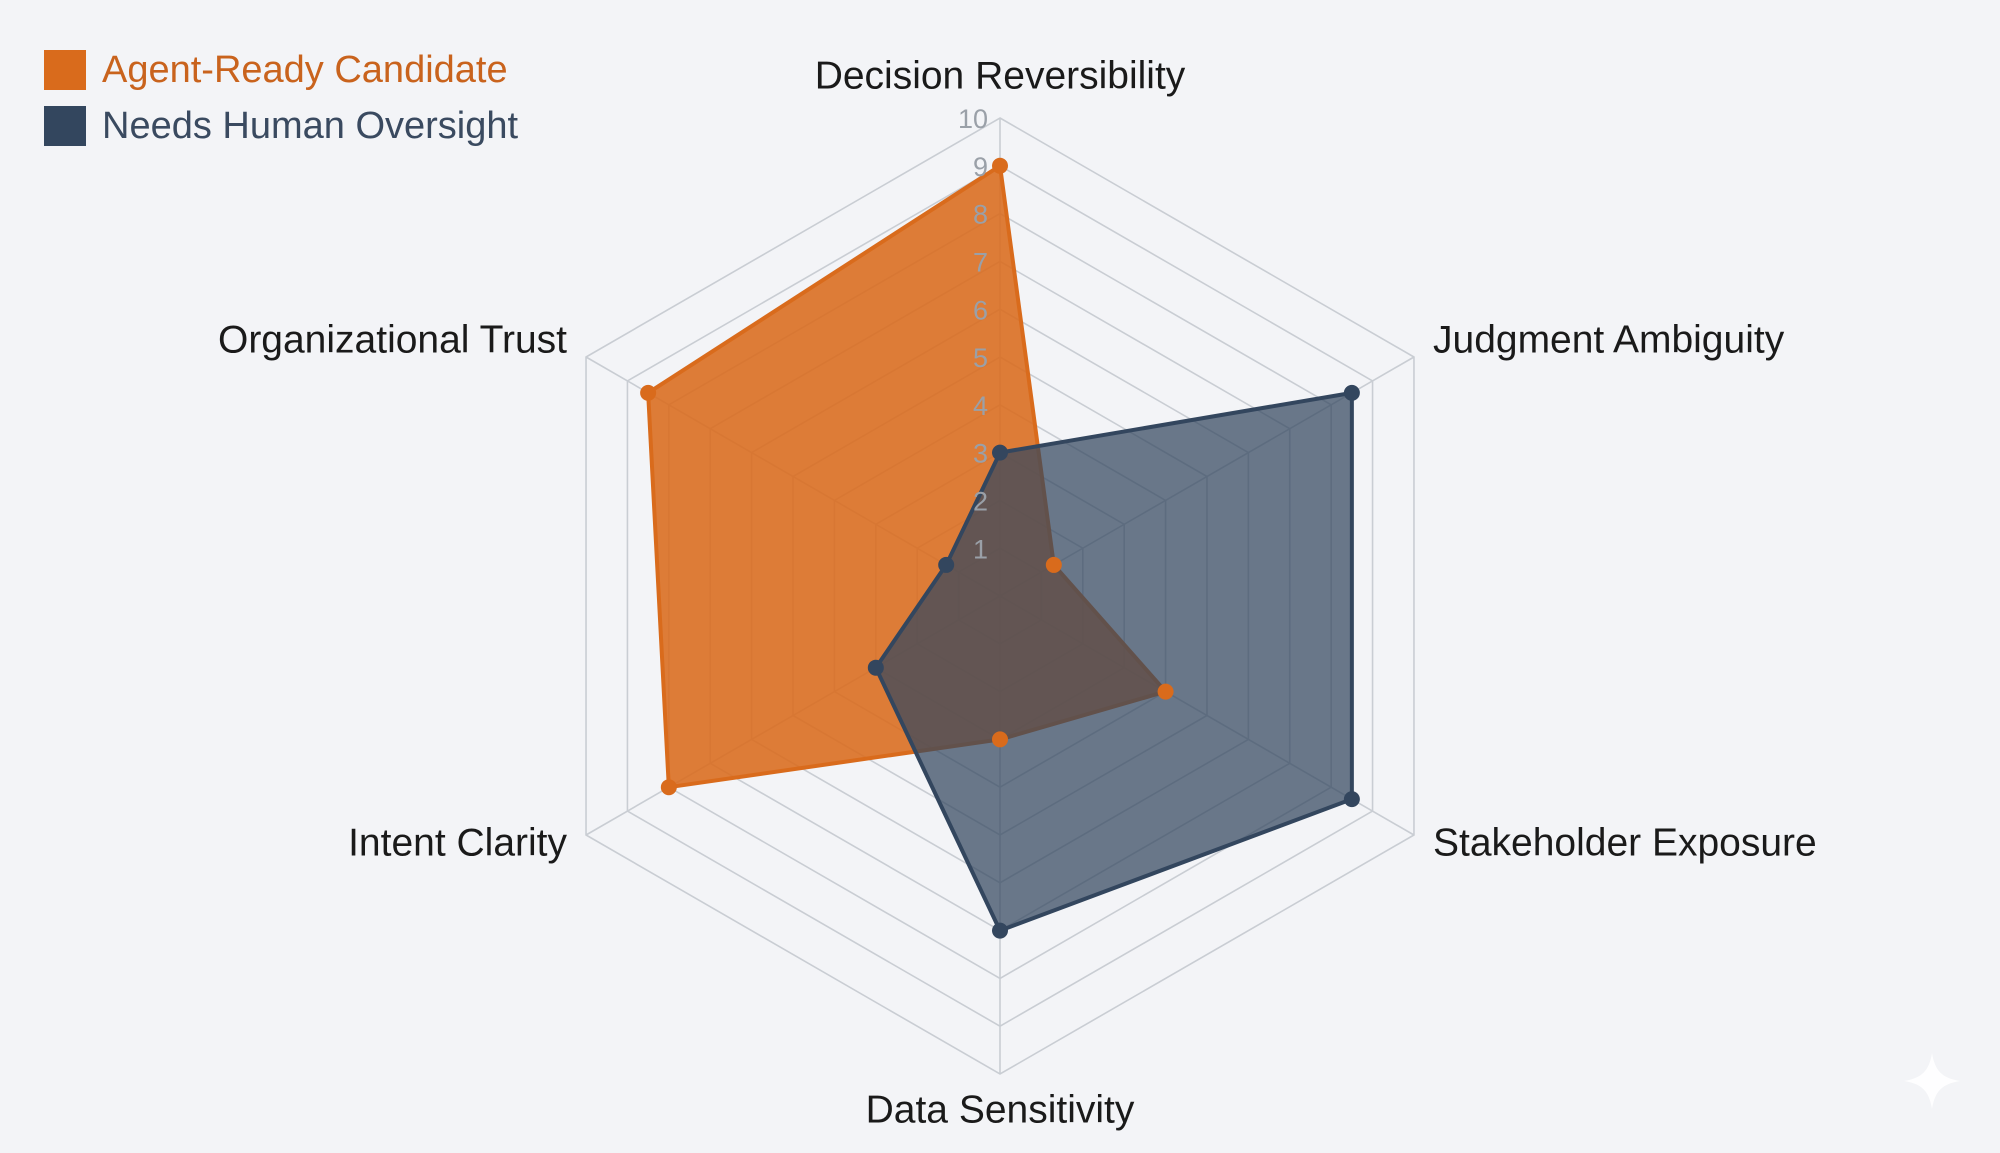 This screenshot has height=1153, width=2000. What do you see at coordinates (1609, 339) in the screenshot?
I see `axis-label-1: Judgment Ambiguity` at bounding box center [1609, 339].